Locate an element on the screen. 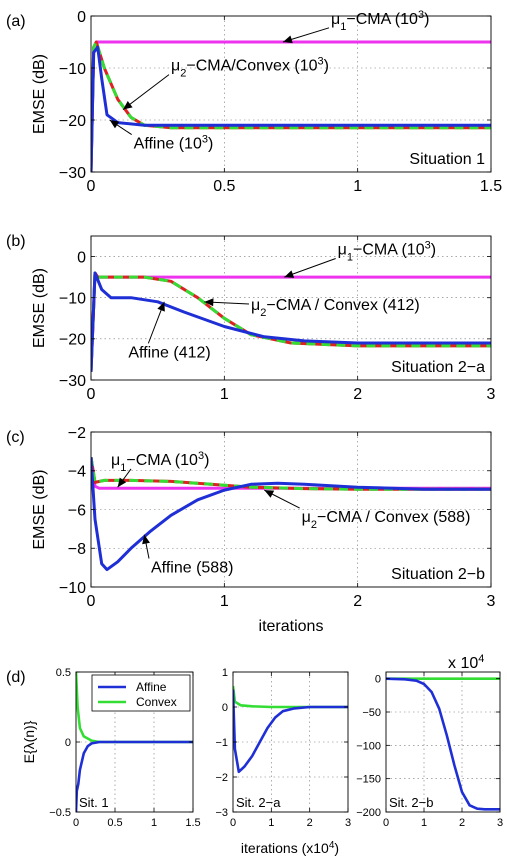 The width and height of the screenshot is (507, 862). annotation-mu2: μ2−CMA / Convex (588) is located at coordinates (386, 520).